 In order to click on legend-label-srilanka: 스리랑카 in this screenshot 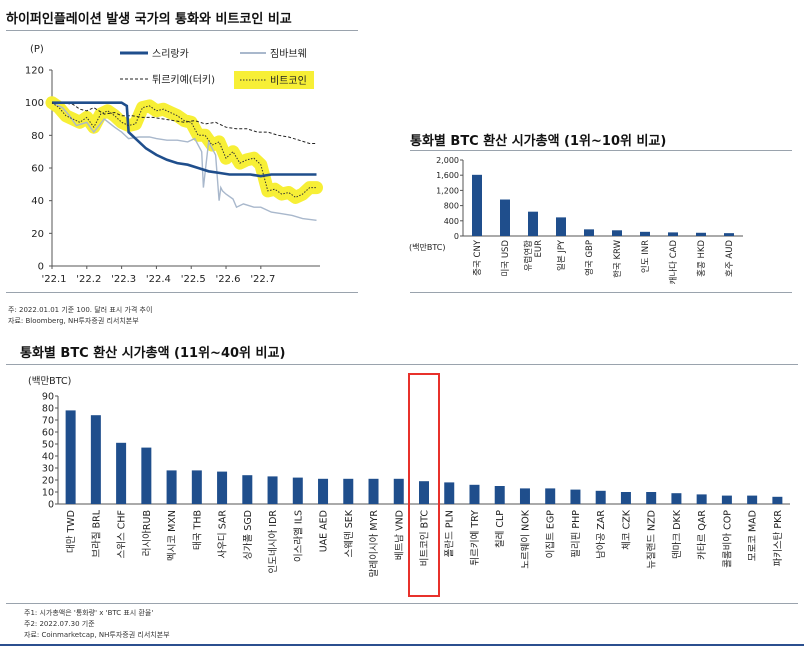, I will do `click(170, 54)`.